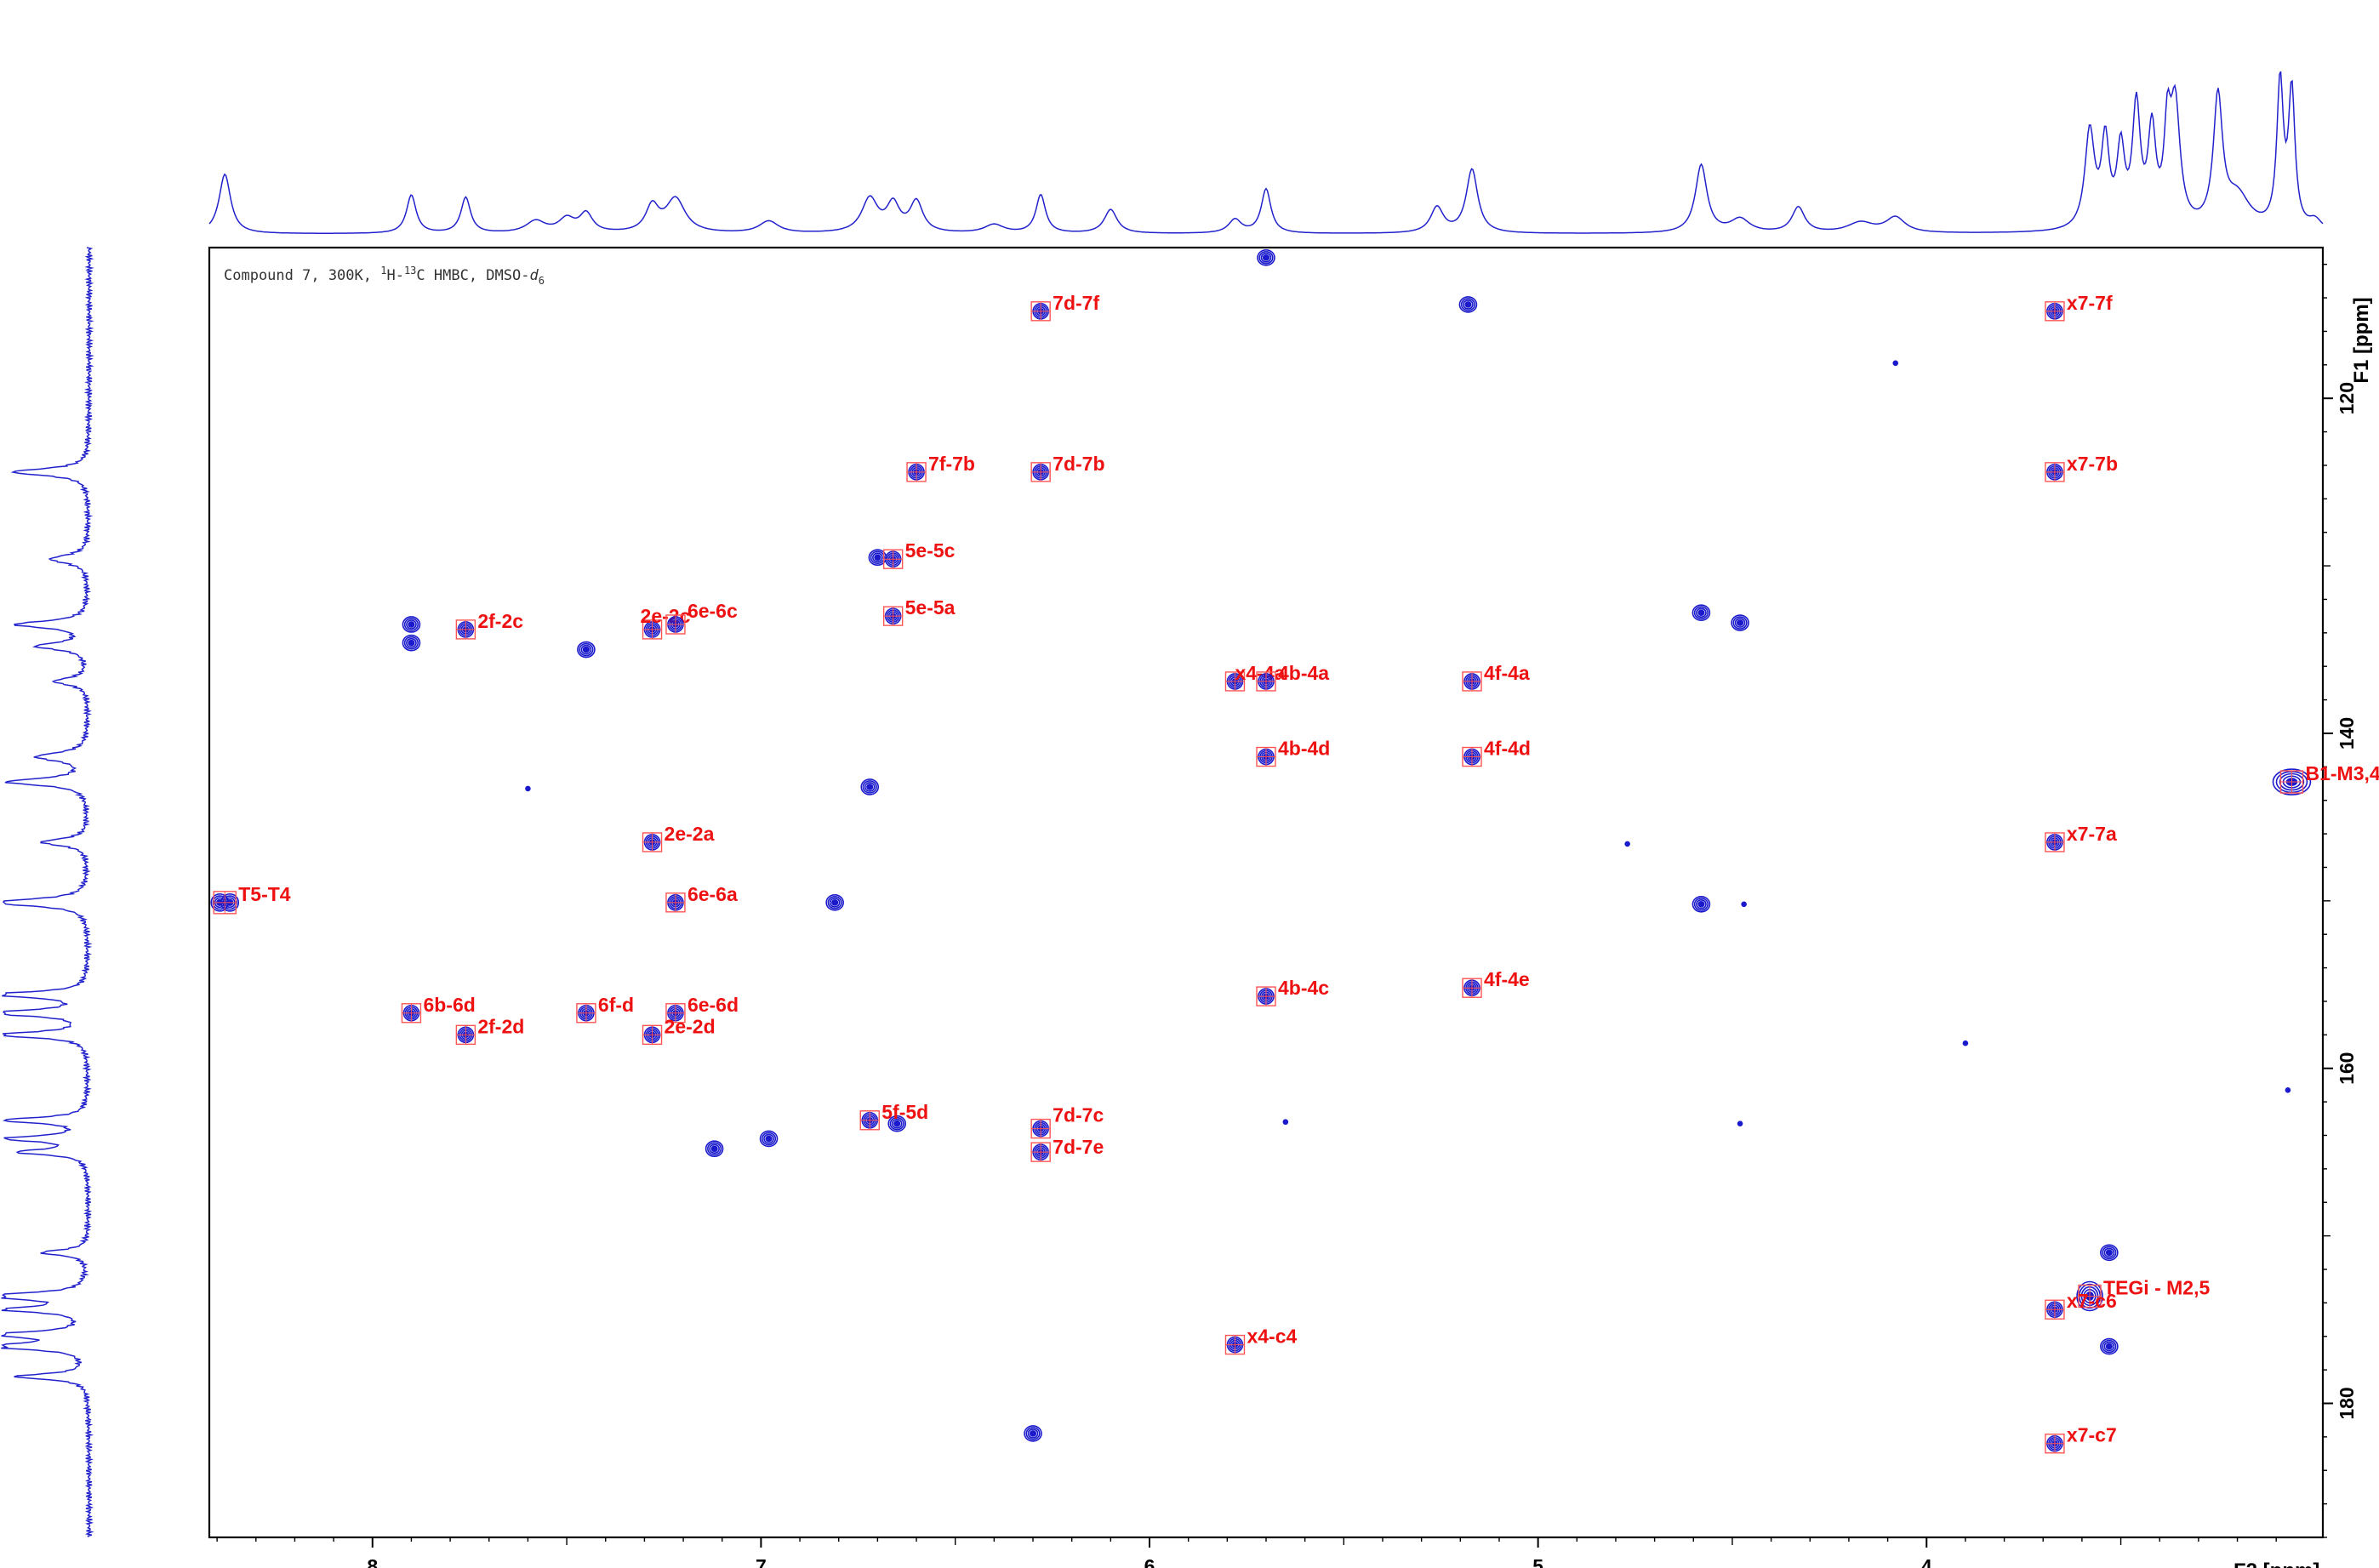 This screenshot has height=1568, width=2379. Describe the element at coordinates (1078, 1147) in the screenshot. I see `peak-label: 7d-7e` at that location.